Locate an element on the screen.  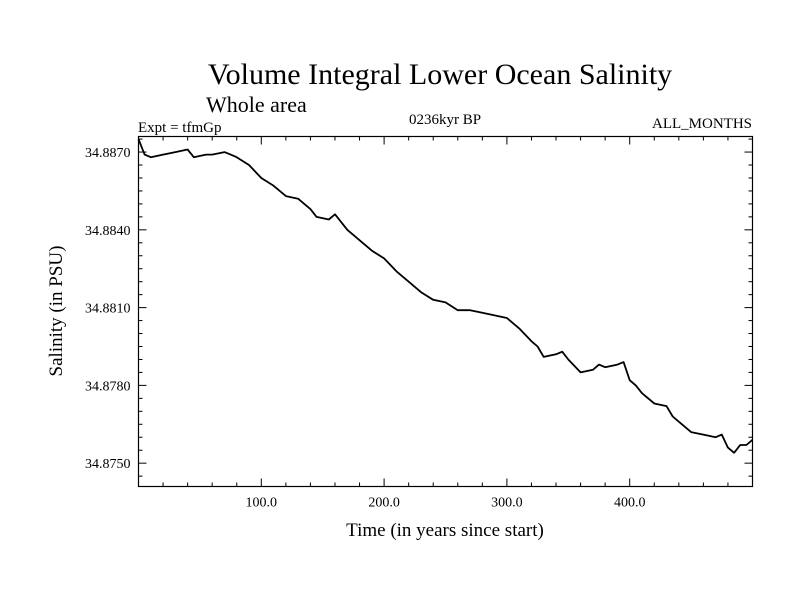
chart-subtitle: Whole area is located at coordinates (256, 104).